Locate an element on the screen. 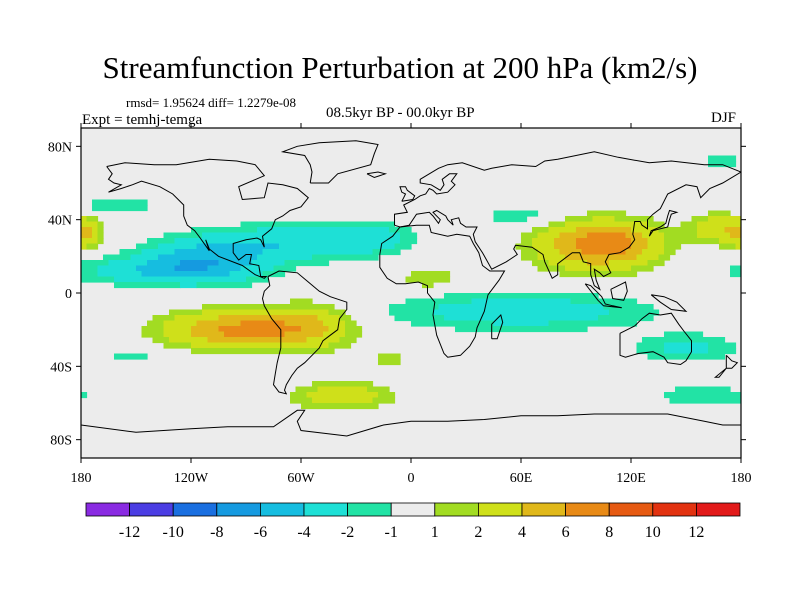 The image size is (800, 600). colorbar-label: -4 is located at coordinates (303, 532).